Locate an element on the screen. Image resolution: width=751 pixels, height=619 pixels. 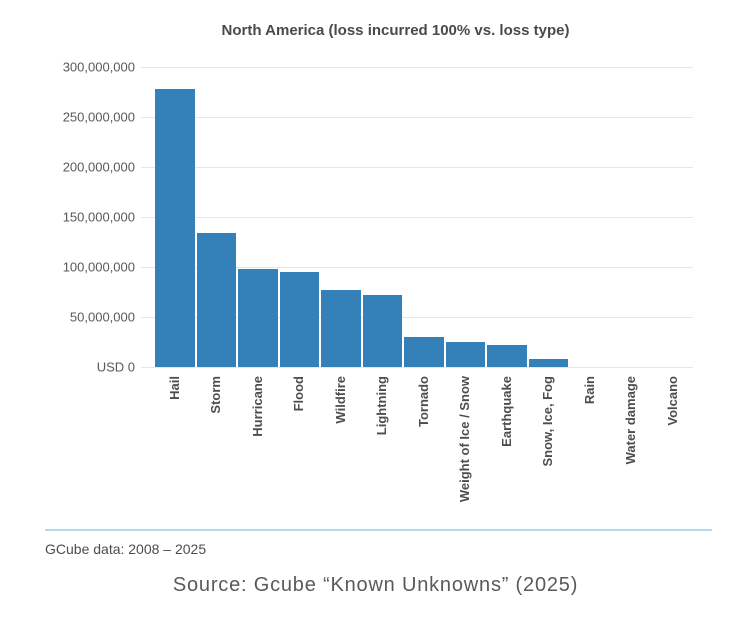
source-caption: Source: Gcube “Known Unknowns” (2025) is located at coordinates (375, 585).